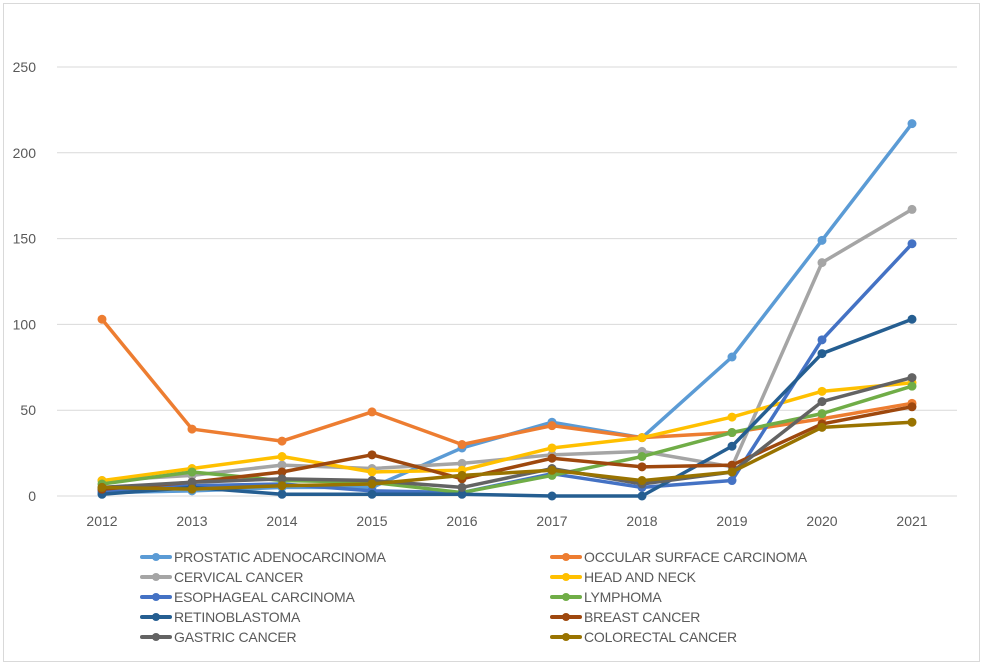  Describe the element at coordinates (660, 636) in the screenshot. I see `legend-label: COLORECTAL CANCER` at that location.